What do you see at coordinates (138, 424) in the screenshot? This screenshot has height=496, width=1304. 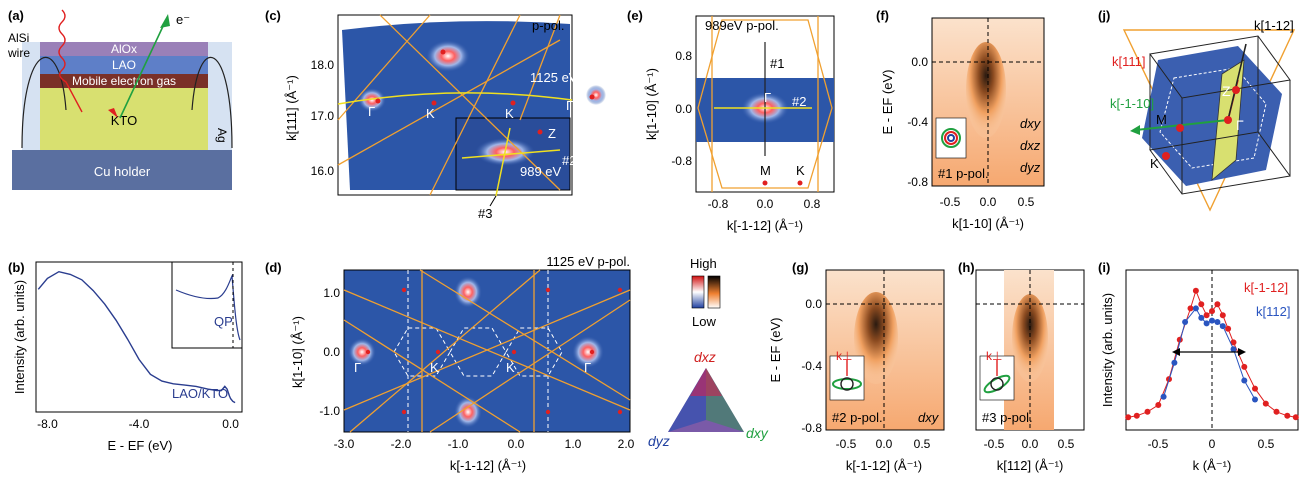 I see `plot-b-xticks: -8.0 -4.0 0.0` at bounding box center [138, 424].